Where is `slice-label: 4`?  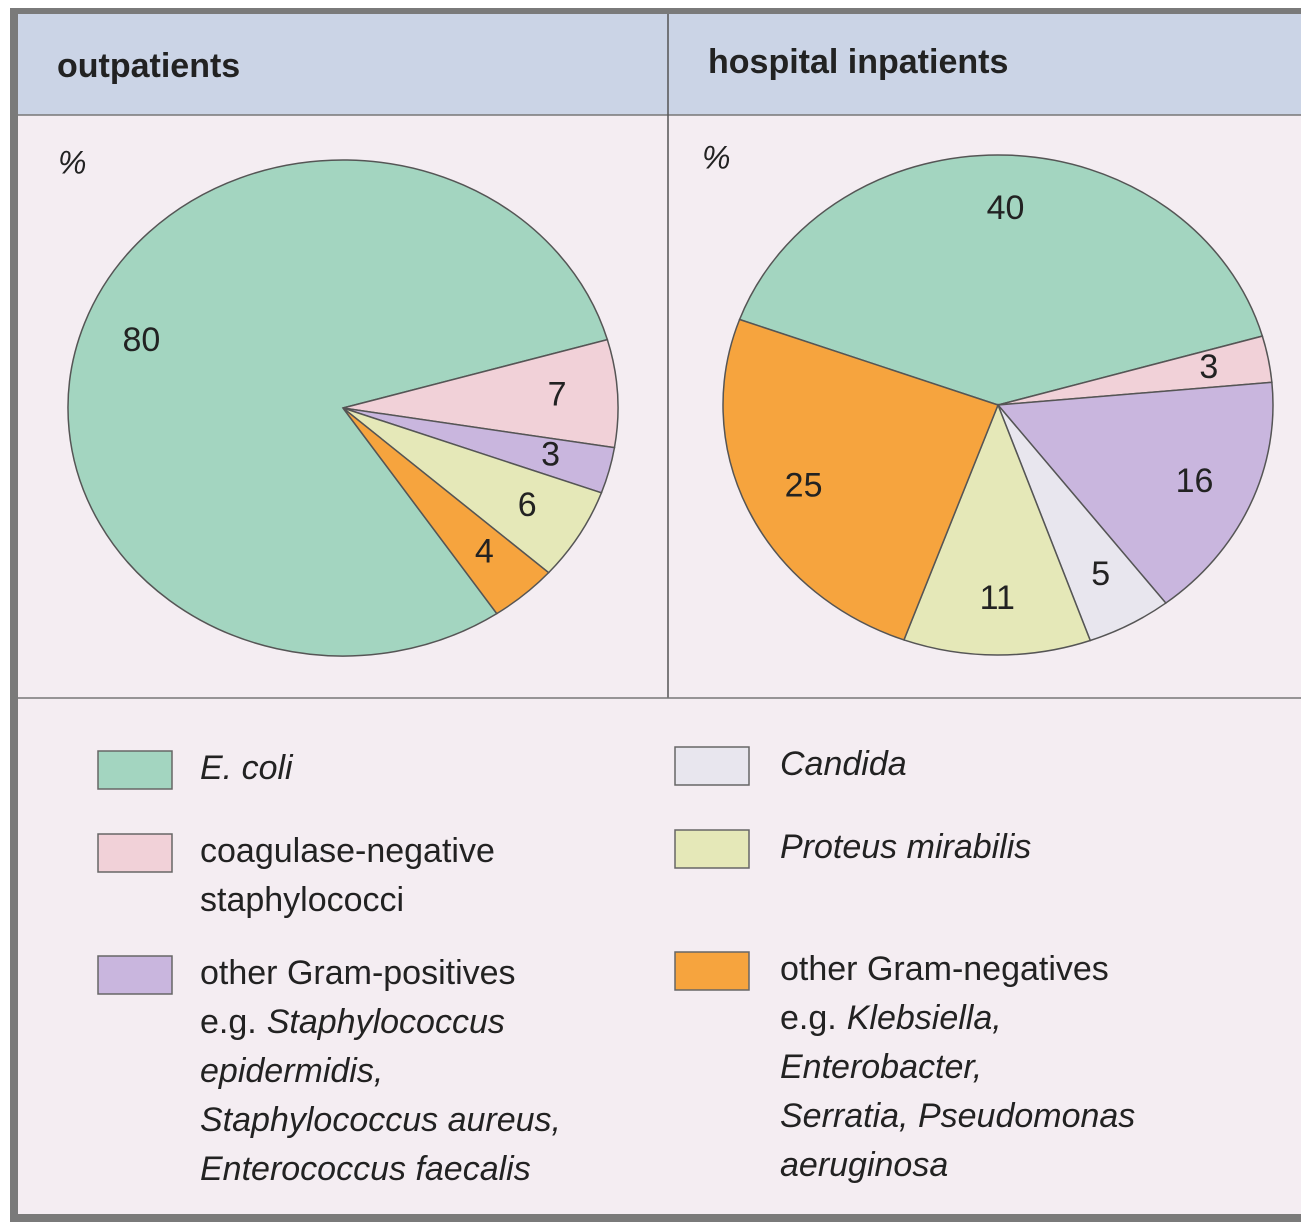 slice-label: 4 is located at coordinates (484, 552).